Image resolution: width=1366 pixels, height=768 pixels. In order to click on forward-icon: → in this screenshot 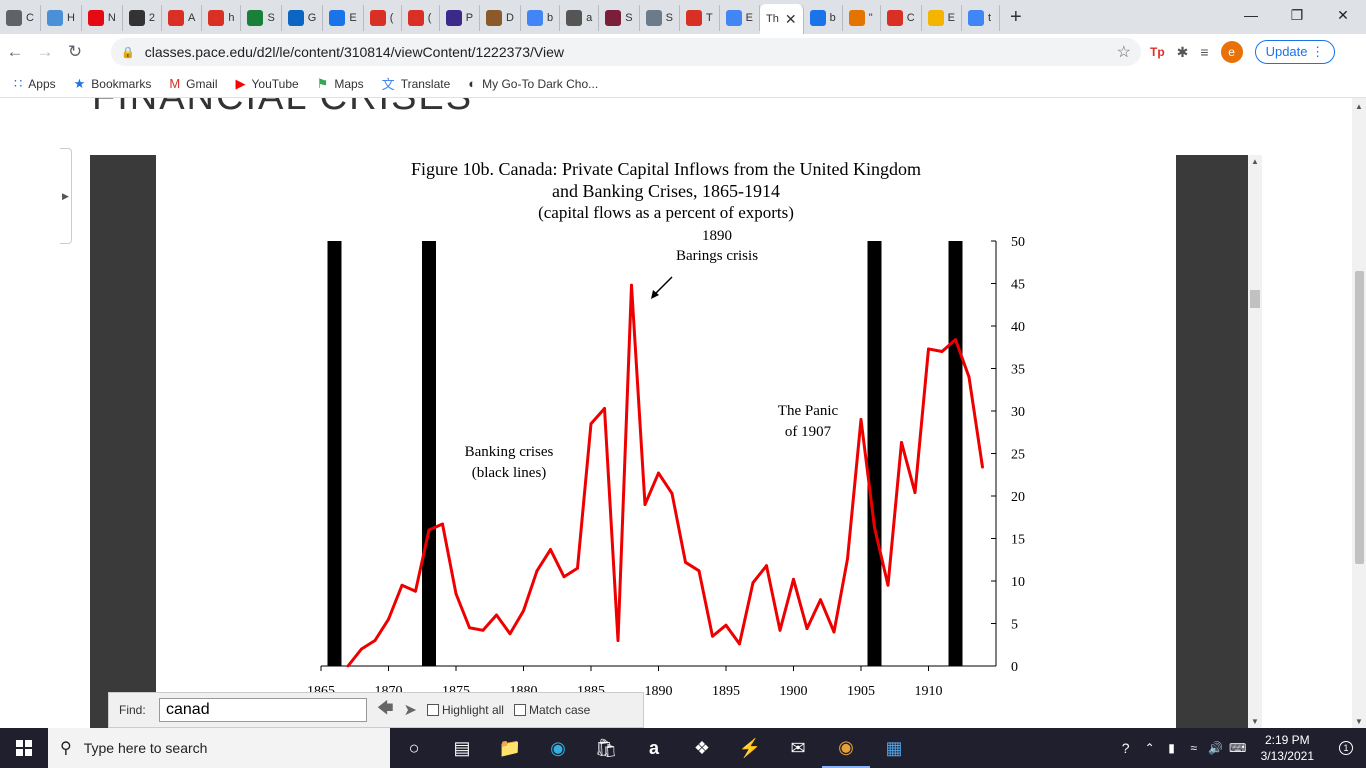, I will do `click(45, 51)`.